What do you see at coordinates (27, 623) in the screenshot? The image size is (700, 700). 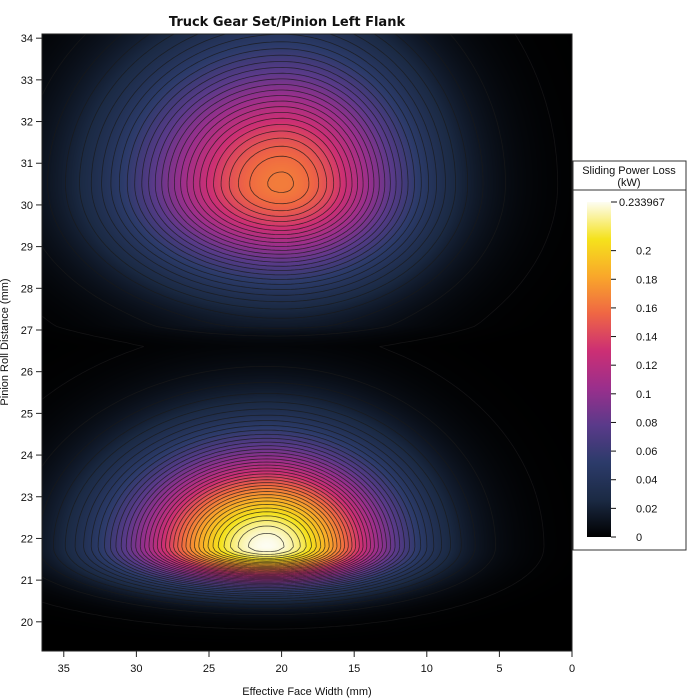 I see `y-tick-label: 20` at bounding box center [27, 623].